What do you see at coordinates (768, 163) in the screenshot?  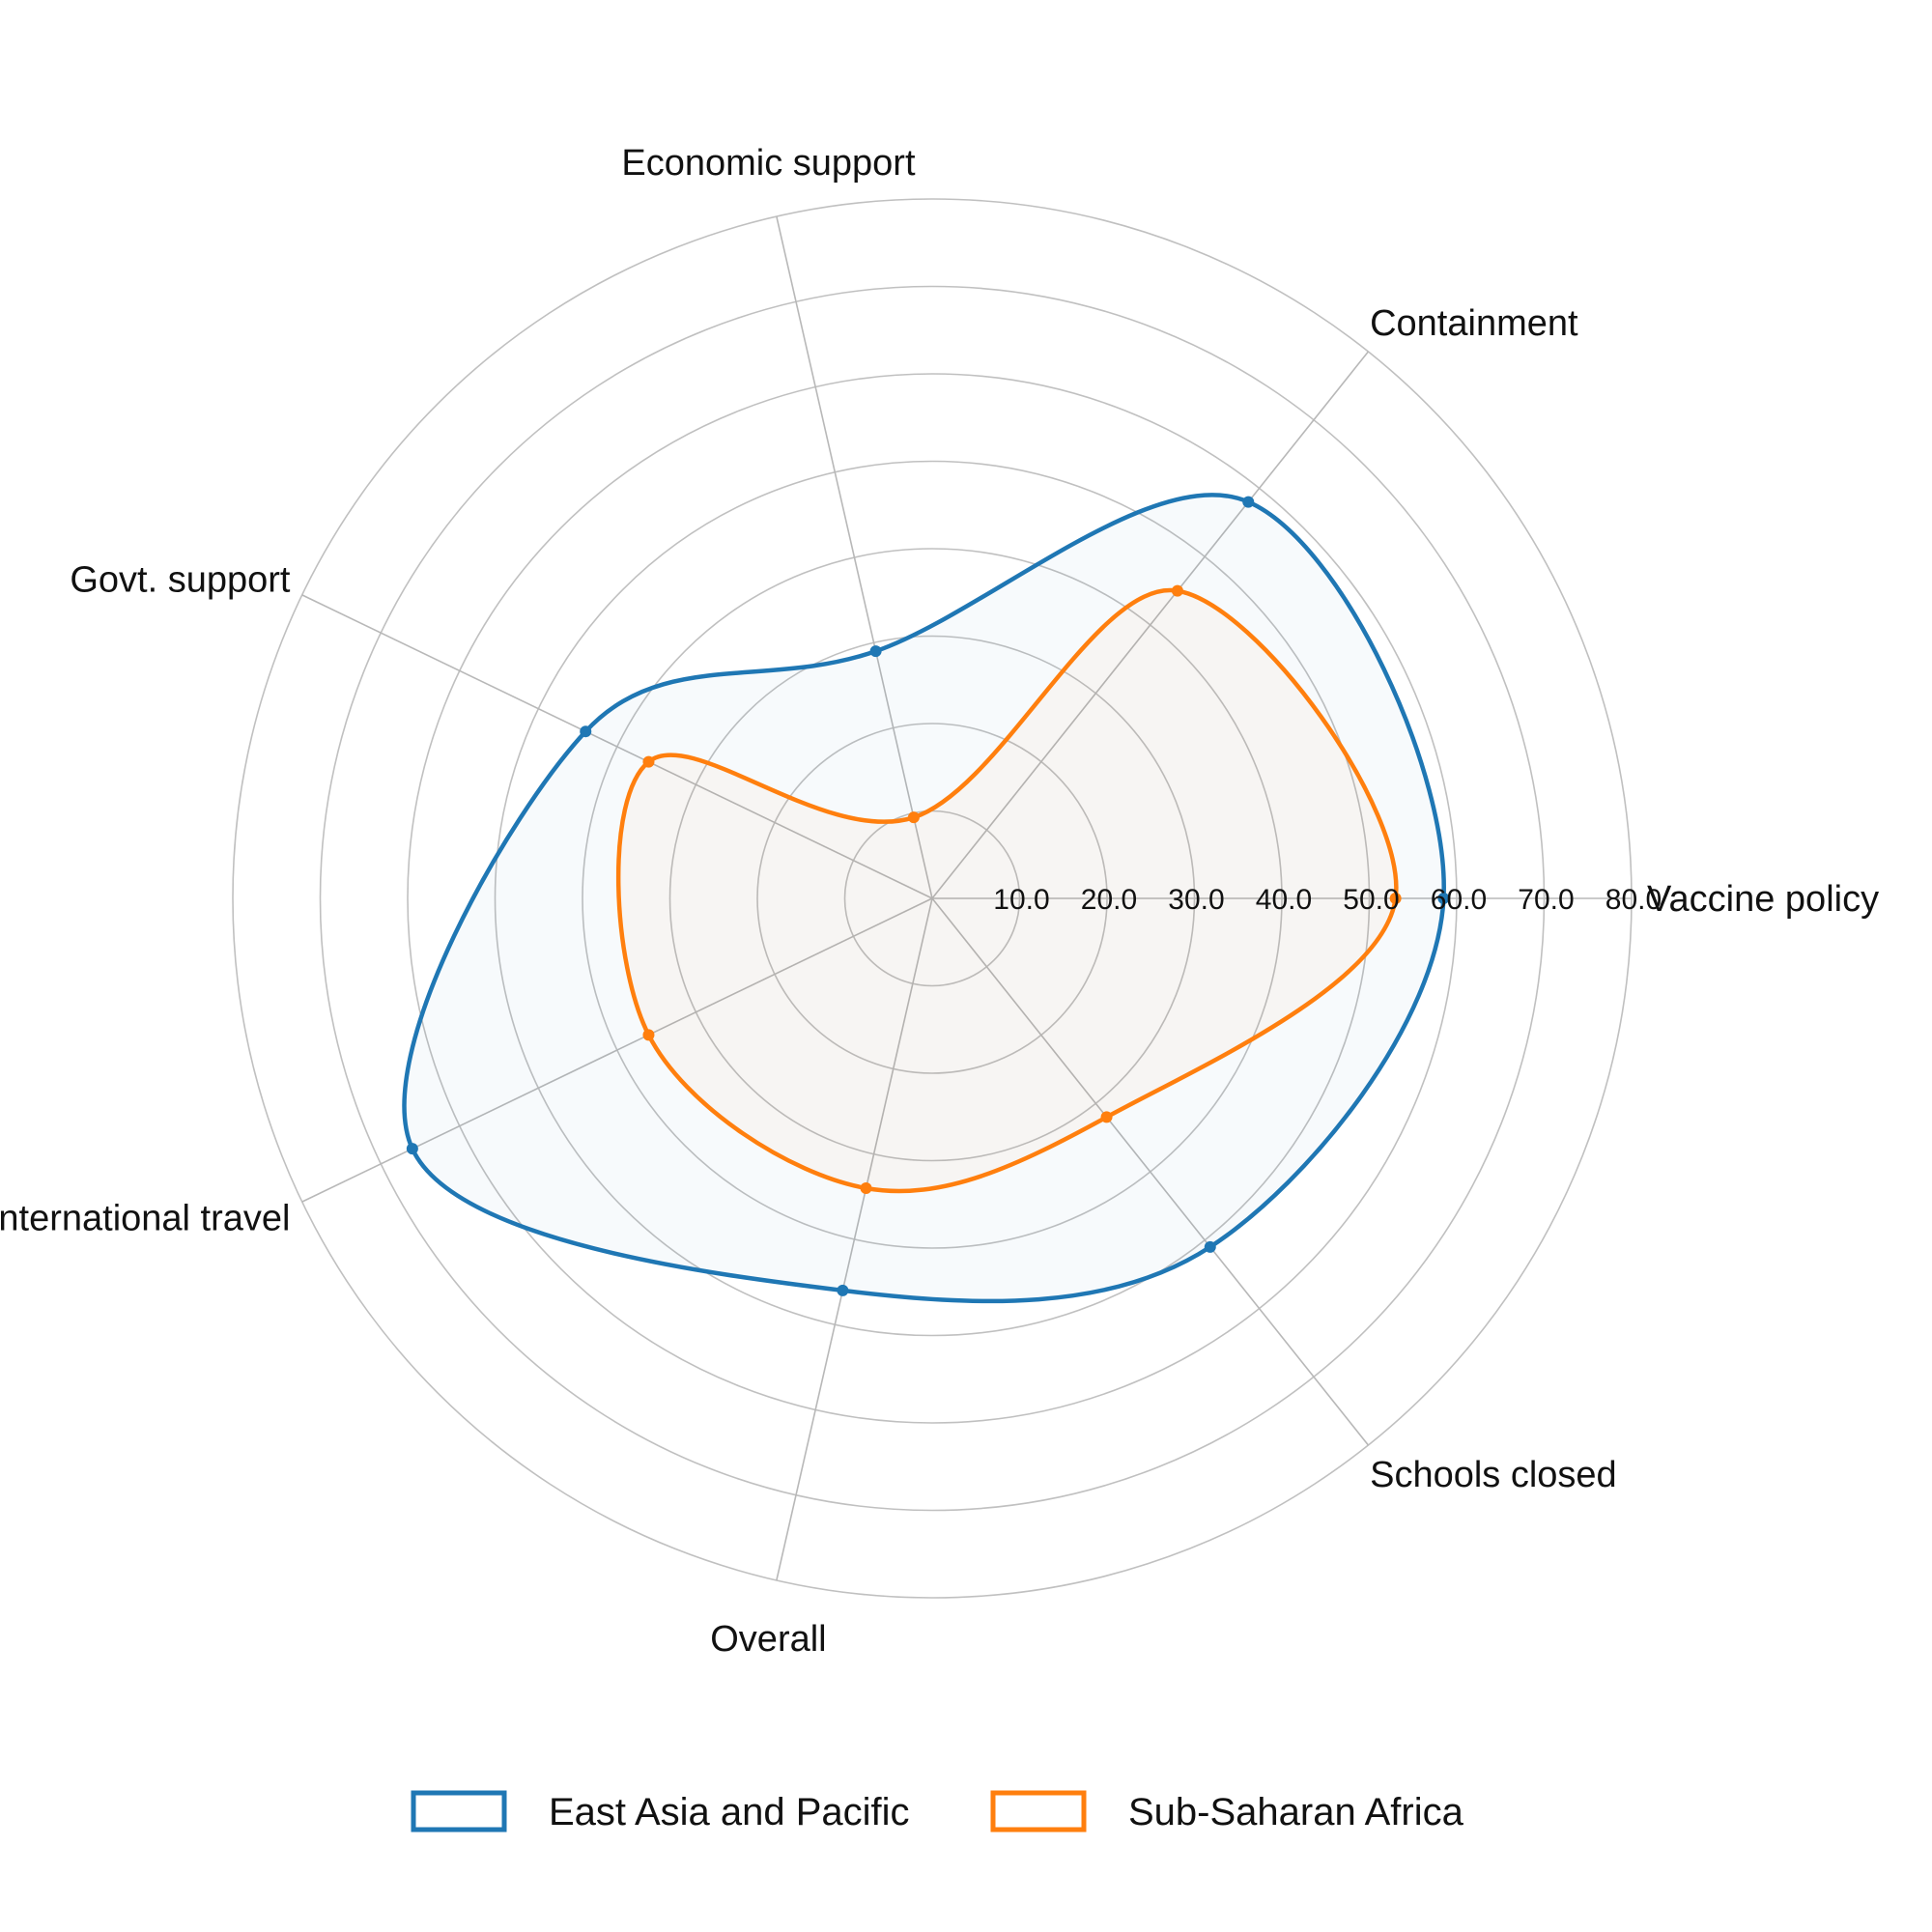 I see `axis-label: Economic support` at bounding box center [768, 163].